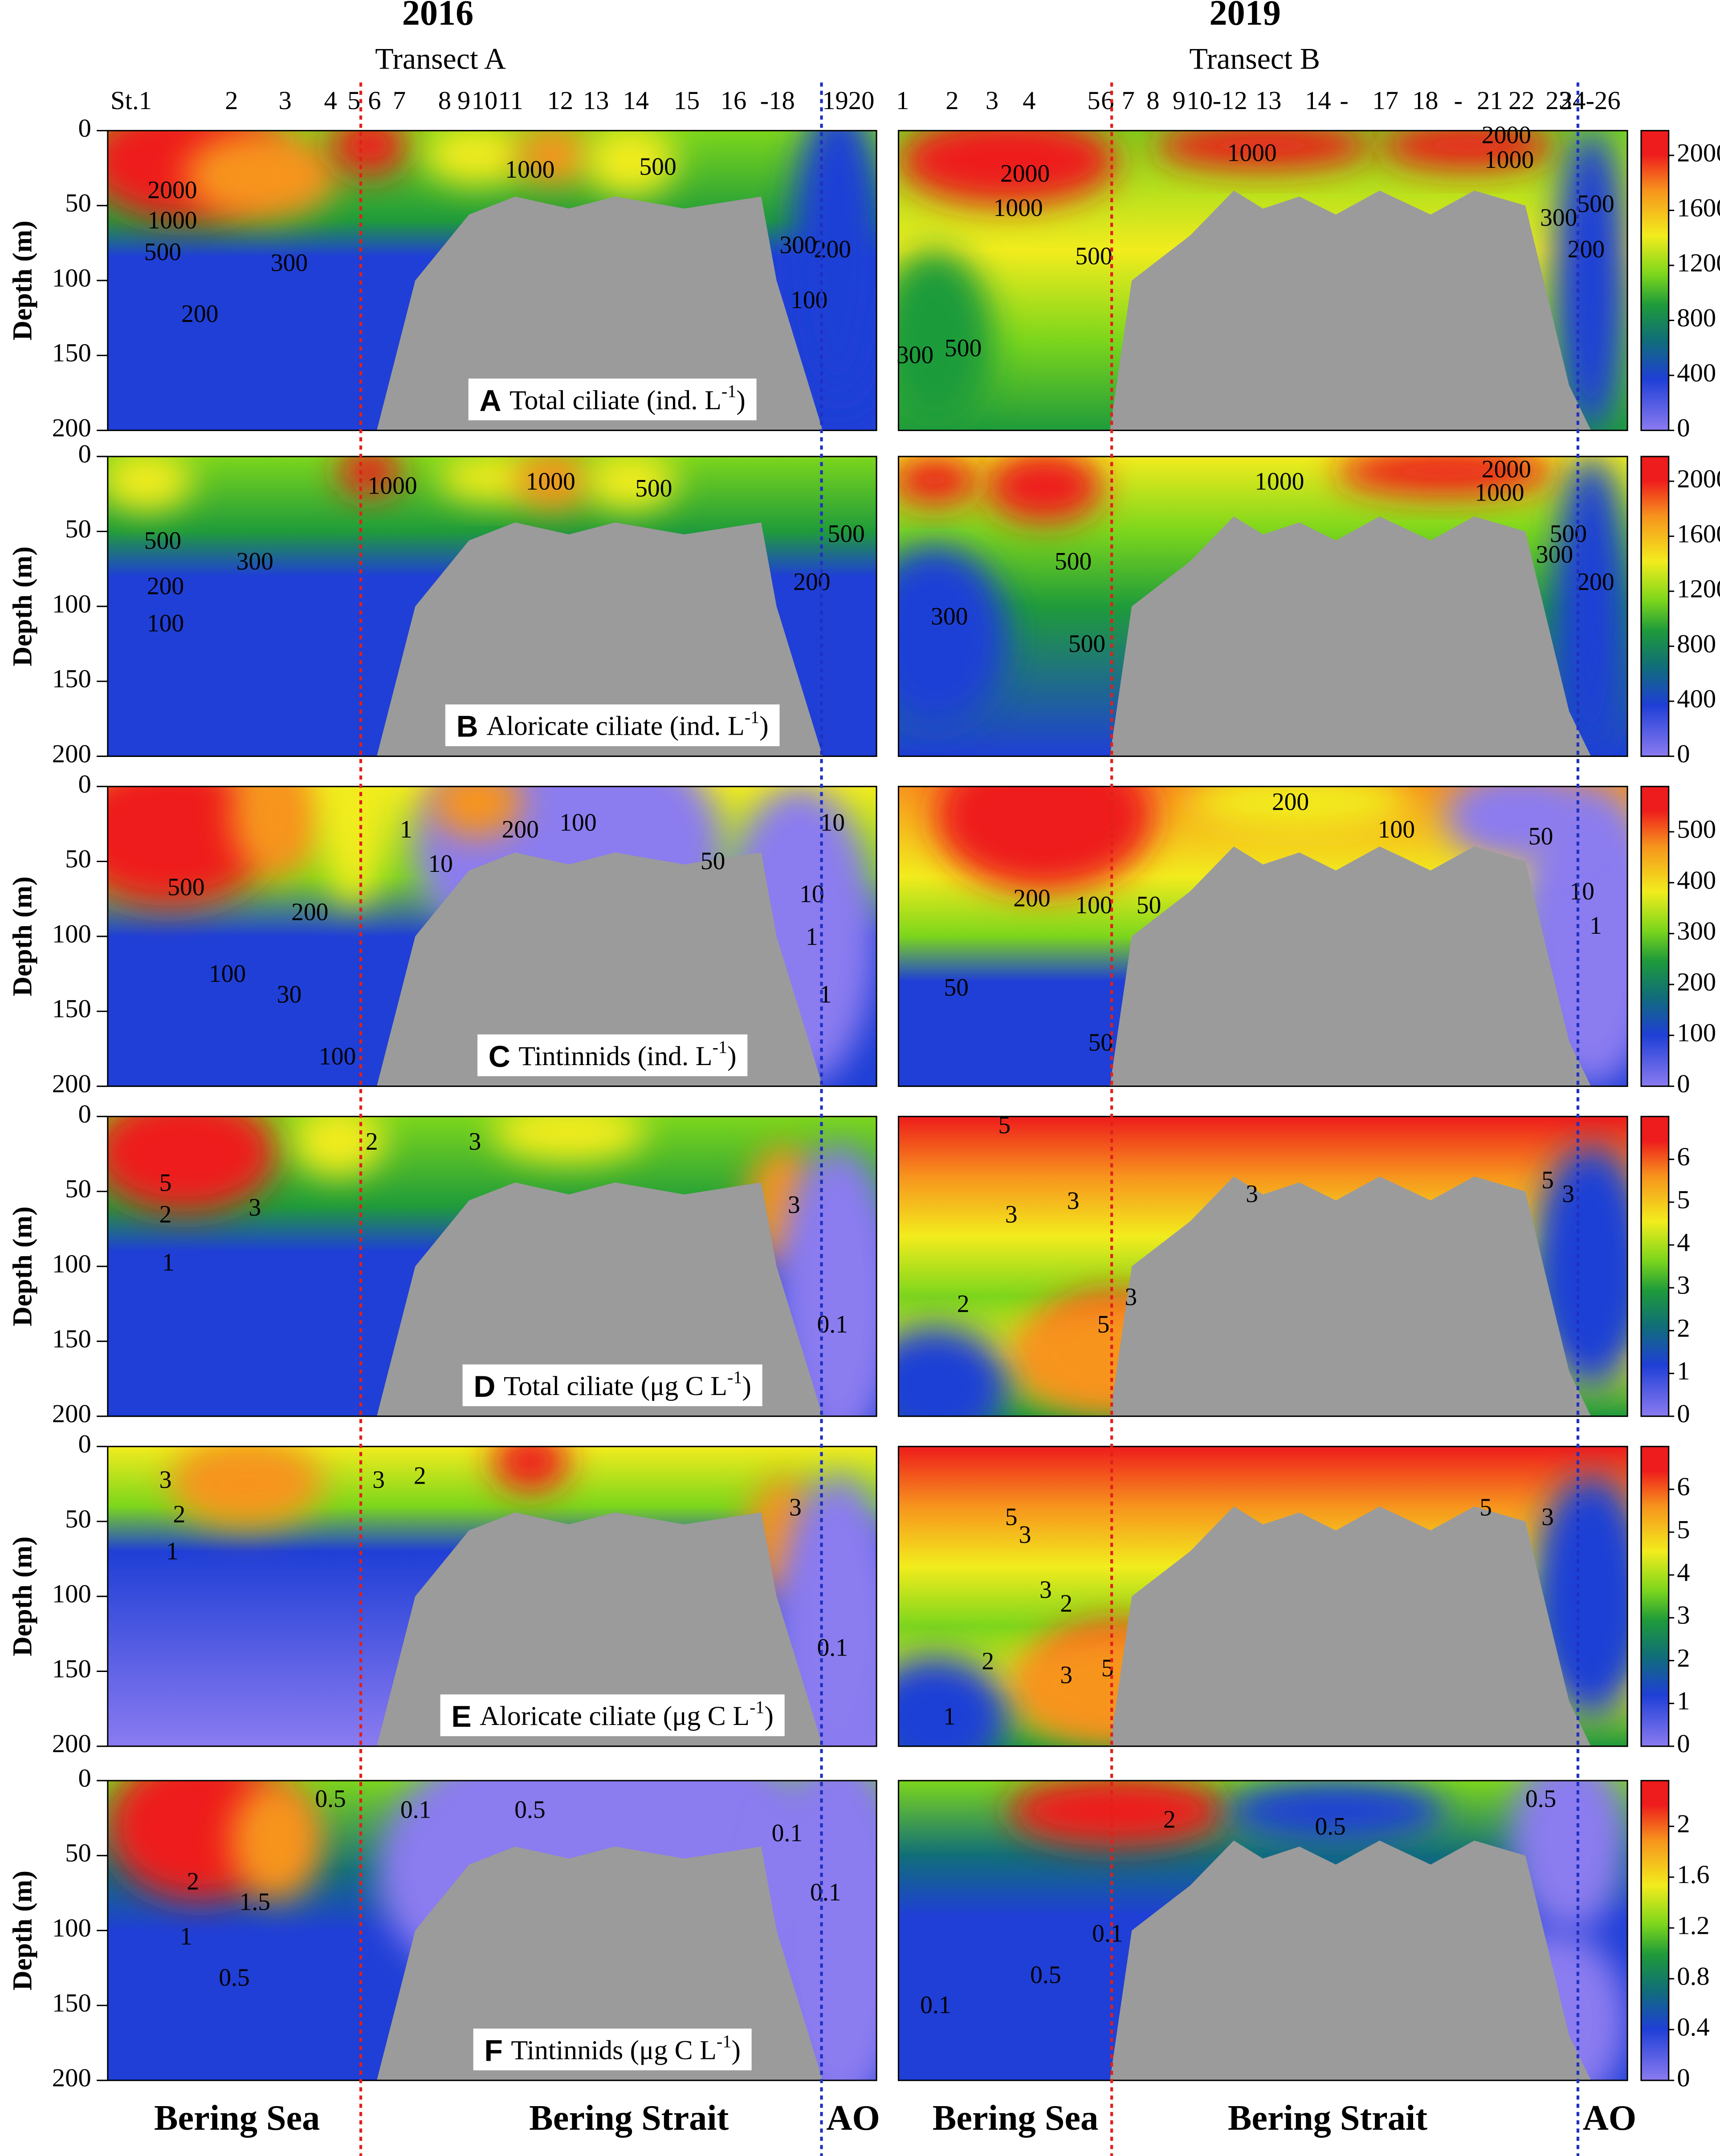 Image resolution: width=1720 pixels, height=2156 pixels. Describe the element at coordinates (832, 1647) in the screenshot. I see `contour-label: 0.1` at that location.